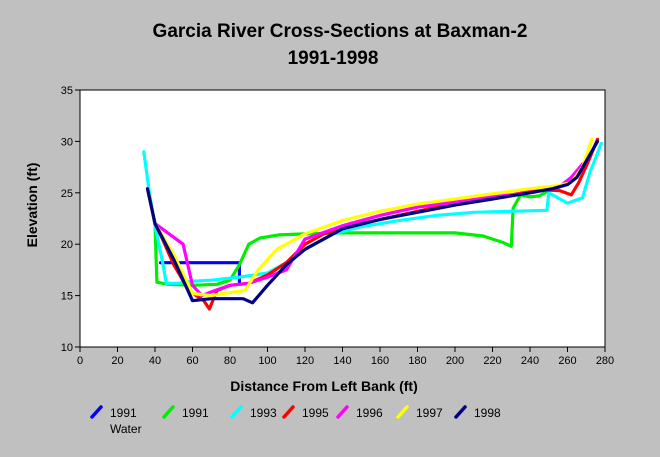 Image resolution: width=660 pixels, height=457 pixels. Describe the element at coordinates (267, 361) in the screenshot. I see `x-tick-label: 100` at that location.